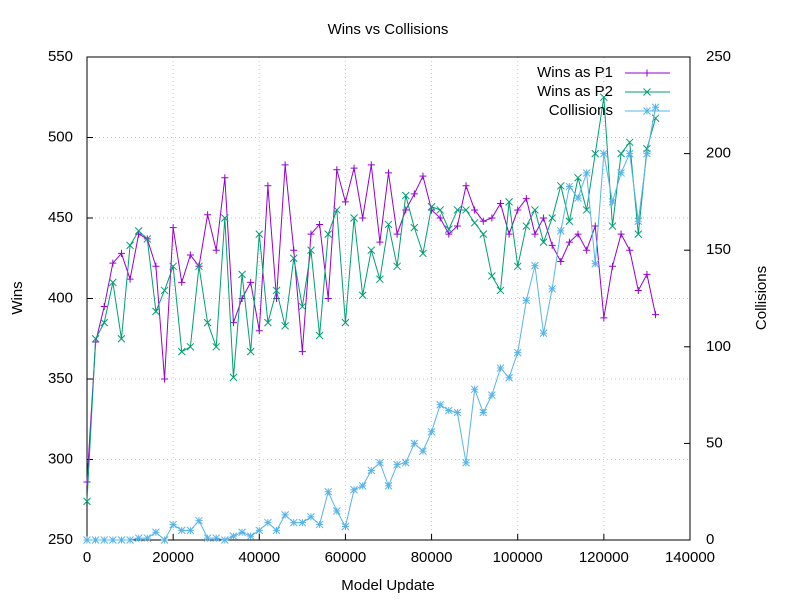 This screenshot has width=800, height=600. What do you see at coordinates (718, 56) in the screenshot?
I see `y2-tick-label: 250` at bounding box center [718, 56].